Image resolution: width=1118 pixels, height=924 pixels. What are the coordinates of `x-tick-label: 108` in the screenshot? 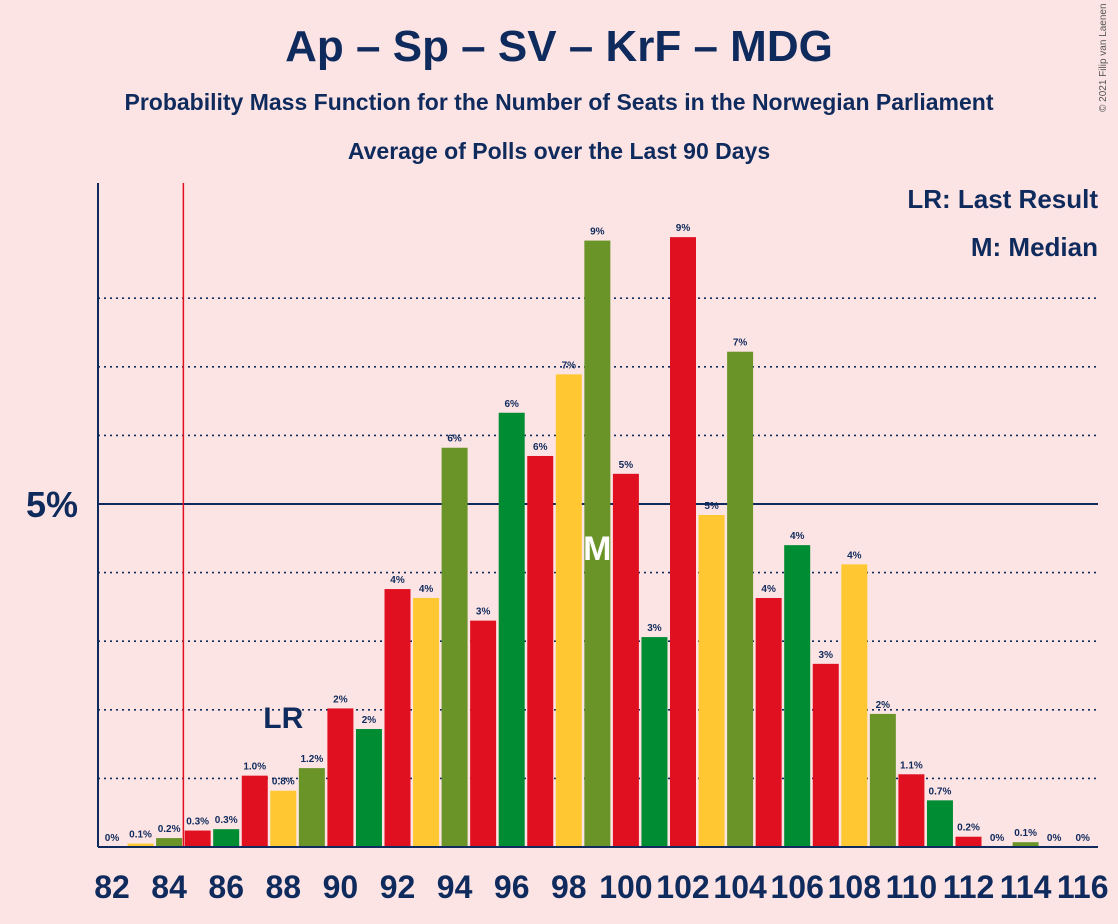 It's located at (854, 887).